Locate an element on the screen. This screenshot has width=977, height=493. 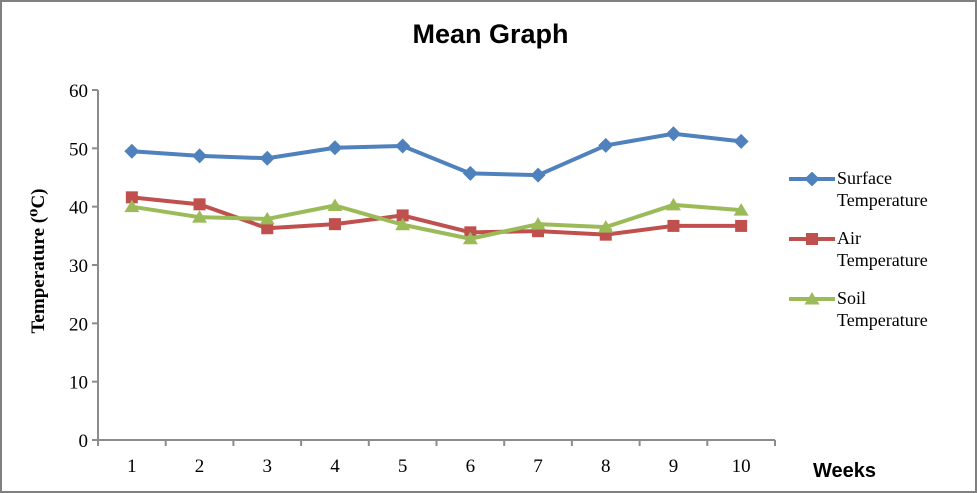
chart-title: Mean Graph is located at coordinates (490, 34).